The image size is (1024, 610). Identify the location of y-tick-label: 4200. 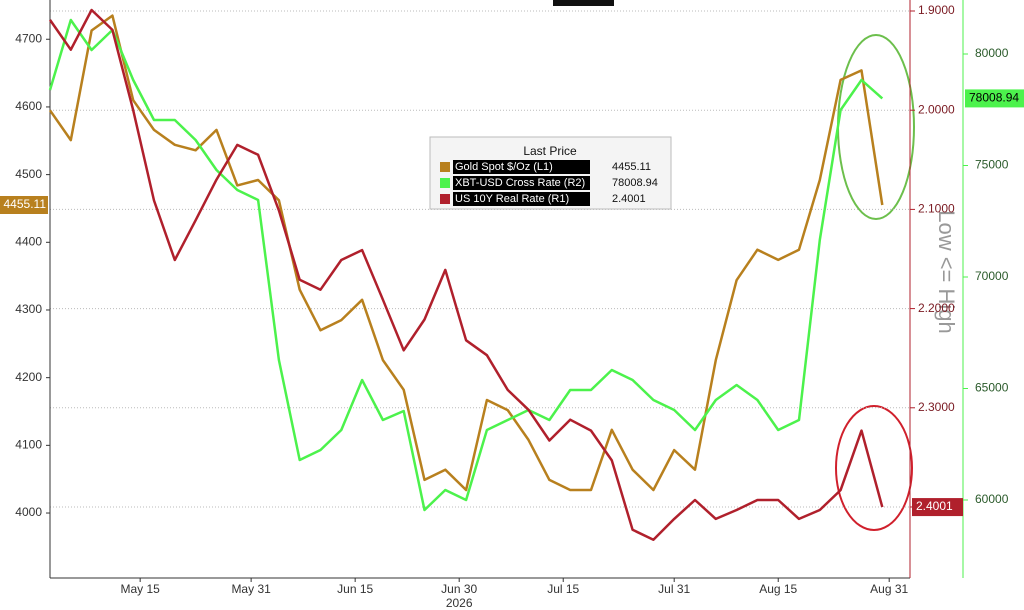
(28, 377).